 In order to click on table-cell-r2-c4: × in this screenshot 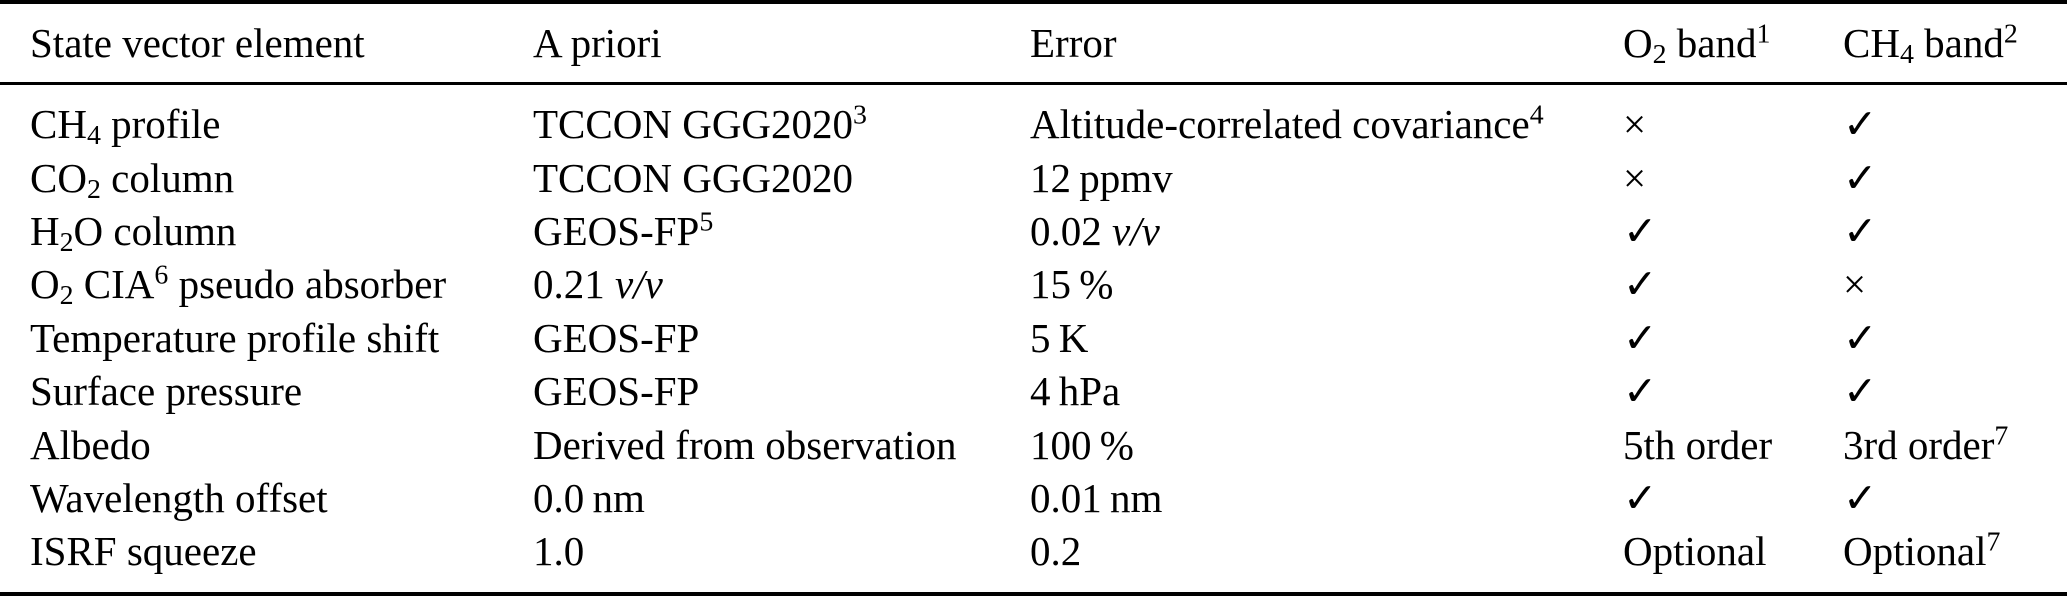, I will do `click(1635, 177)`.